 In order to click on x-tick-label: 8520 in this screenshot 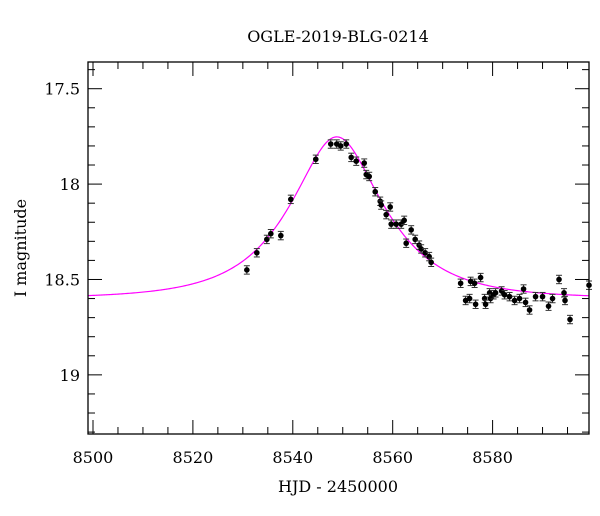, I will do `click(193, 457)`.